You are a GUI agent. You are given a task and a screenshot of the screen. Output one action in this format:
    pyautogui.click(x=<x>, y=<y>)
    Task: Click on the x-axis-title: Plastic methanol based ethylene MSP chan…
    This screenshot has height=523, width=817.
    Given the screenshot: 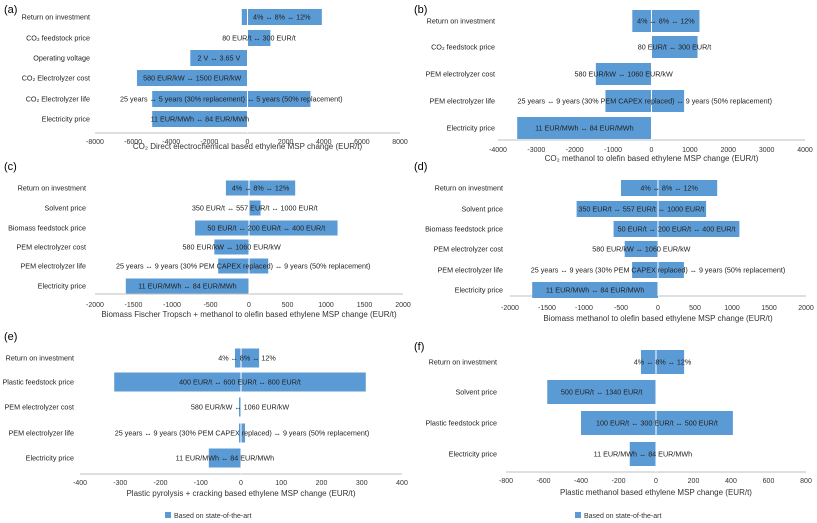 What is the action you would take?
    pyautogui.click(x=656, y=492)
    